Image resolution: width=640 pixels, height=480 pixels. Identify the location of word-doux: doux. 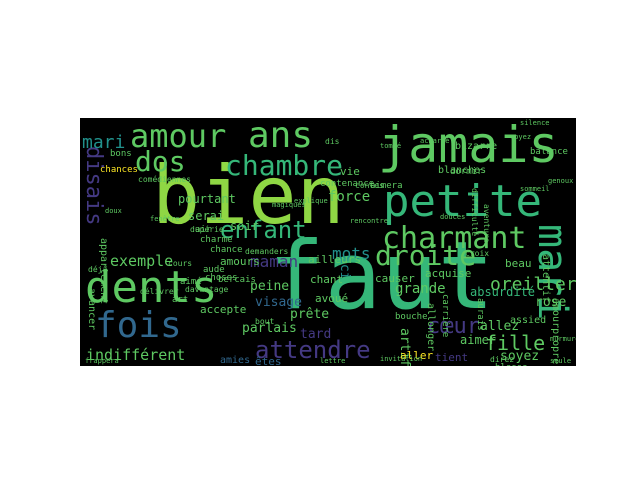
(113, 211).